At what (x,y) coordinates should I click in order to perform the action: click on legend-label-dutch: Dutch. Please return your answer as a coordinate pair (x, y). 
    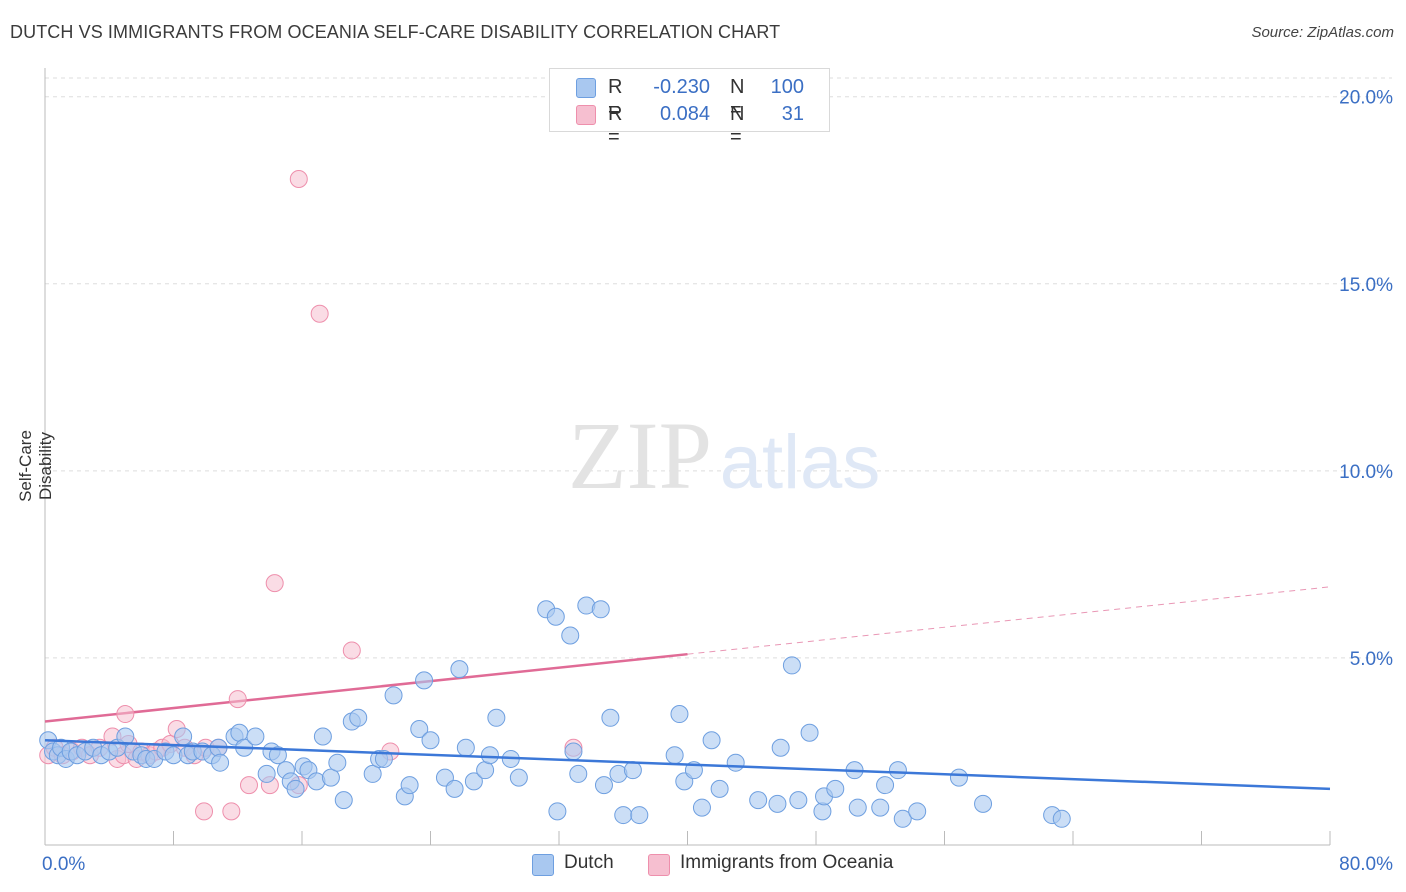
    Looking at the image, I should click on (589, 862).